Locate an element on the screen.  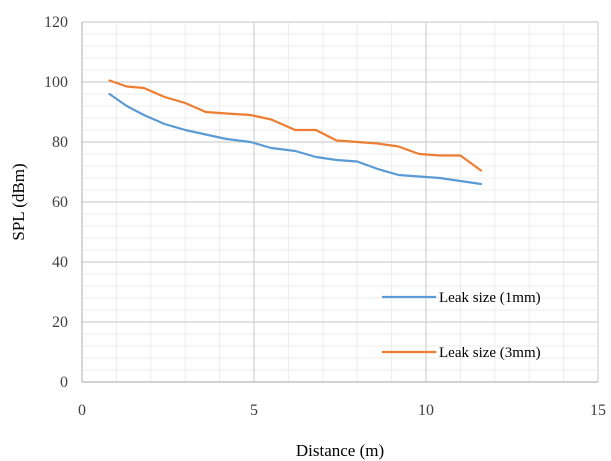
series-layer is located at coordinates (295, 132).